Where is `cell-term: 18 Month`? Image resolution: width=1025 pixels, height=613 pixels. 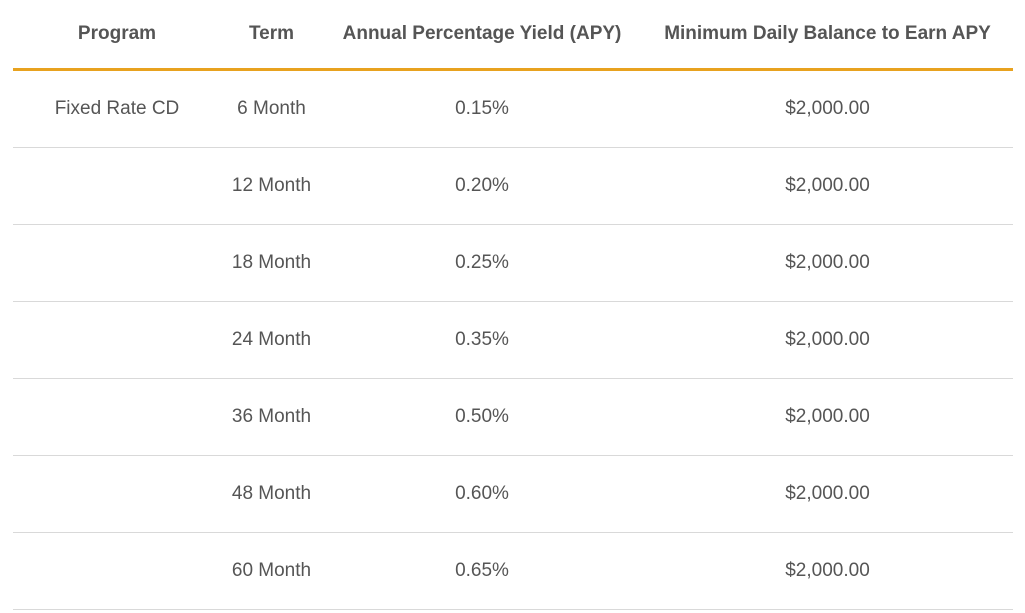 cell-term: 18 Month is located at coordinates (271, 263).